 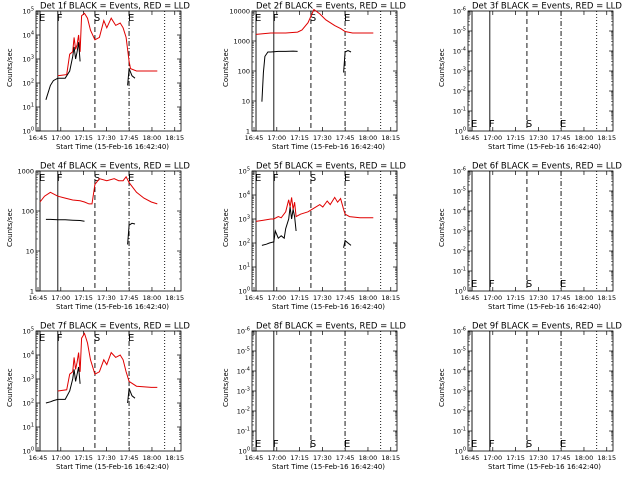 What do you see at coordinates (32, 292) in the screenshot?
I see `y-tick-label: 1` at bounding box center [32, 292].